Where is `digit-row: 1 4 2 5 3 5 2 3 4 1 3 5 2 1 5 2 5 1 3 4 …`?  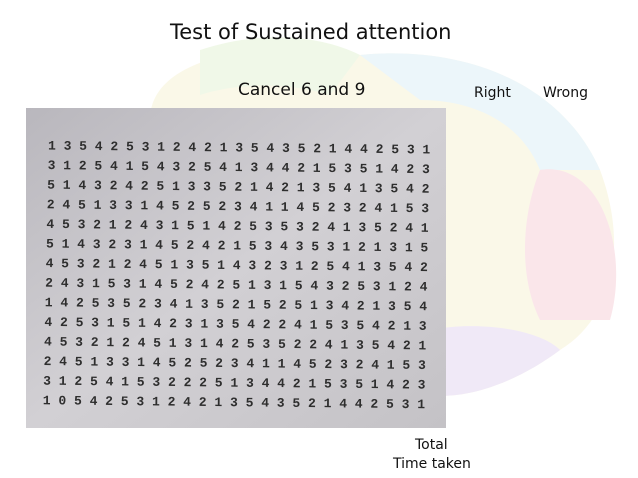 digit-row: 1 4 2 5 3 5 2 3 4 1 3 5 2 1 5 2 5 1 3 4 … is located at coordinates (236, 304).